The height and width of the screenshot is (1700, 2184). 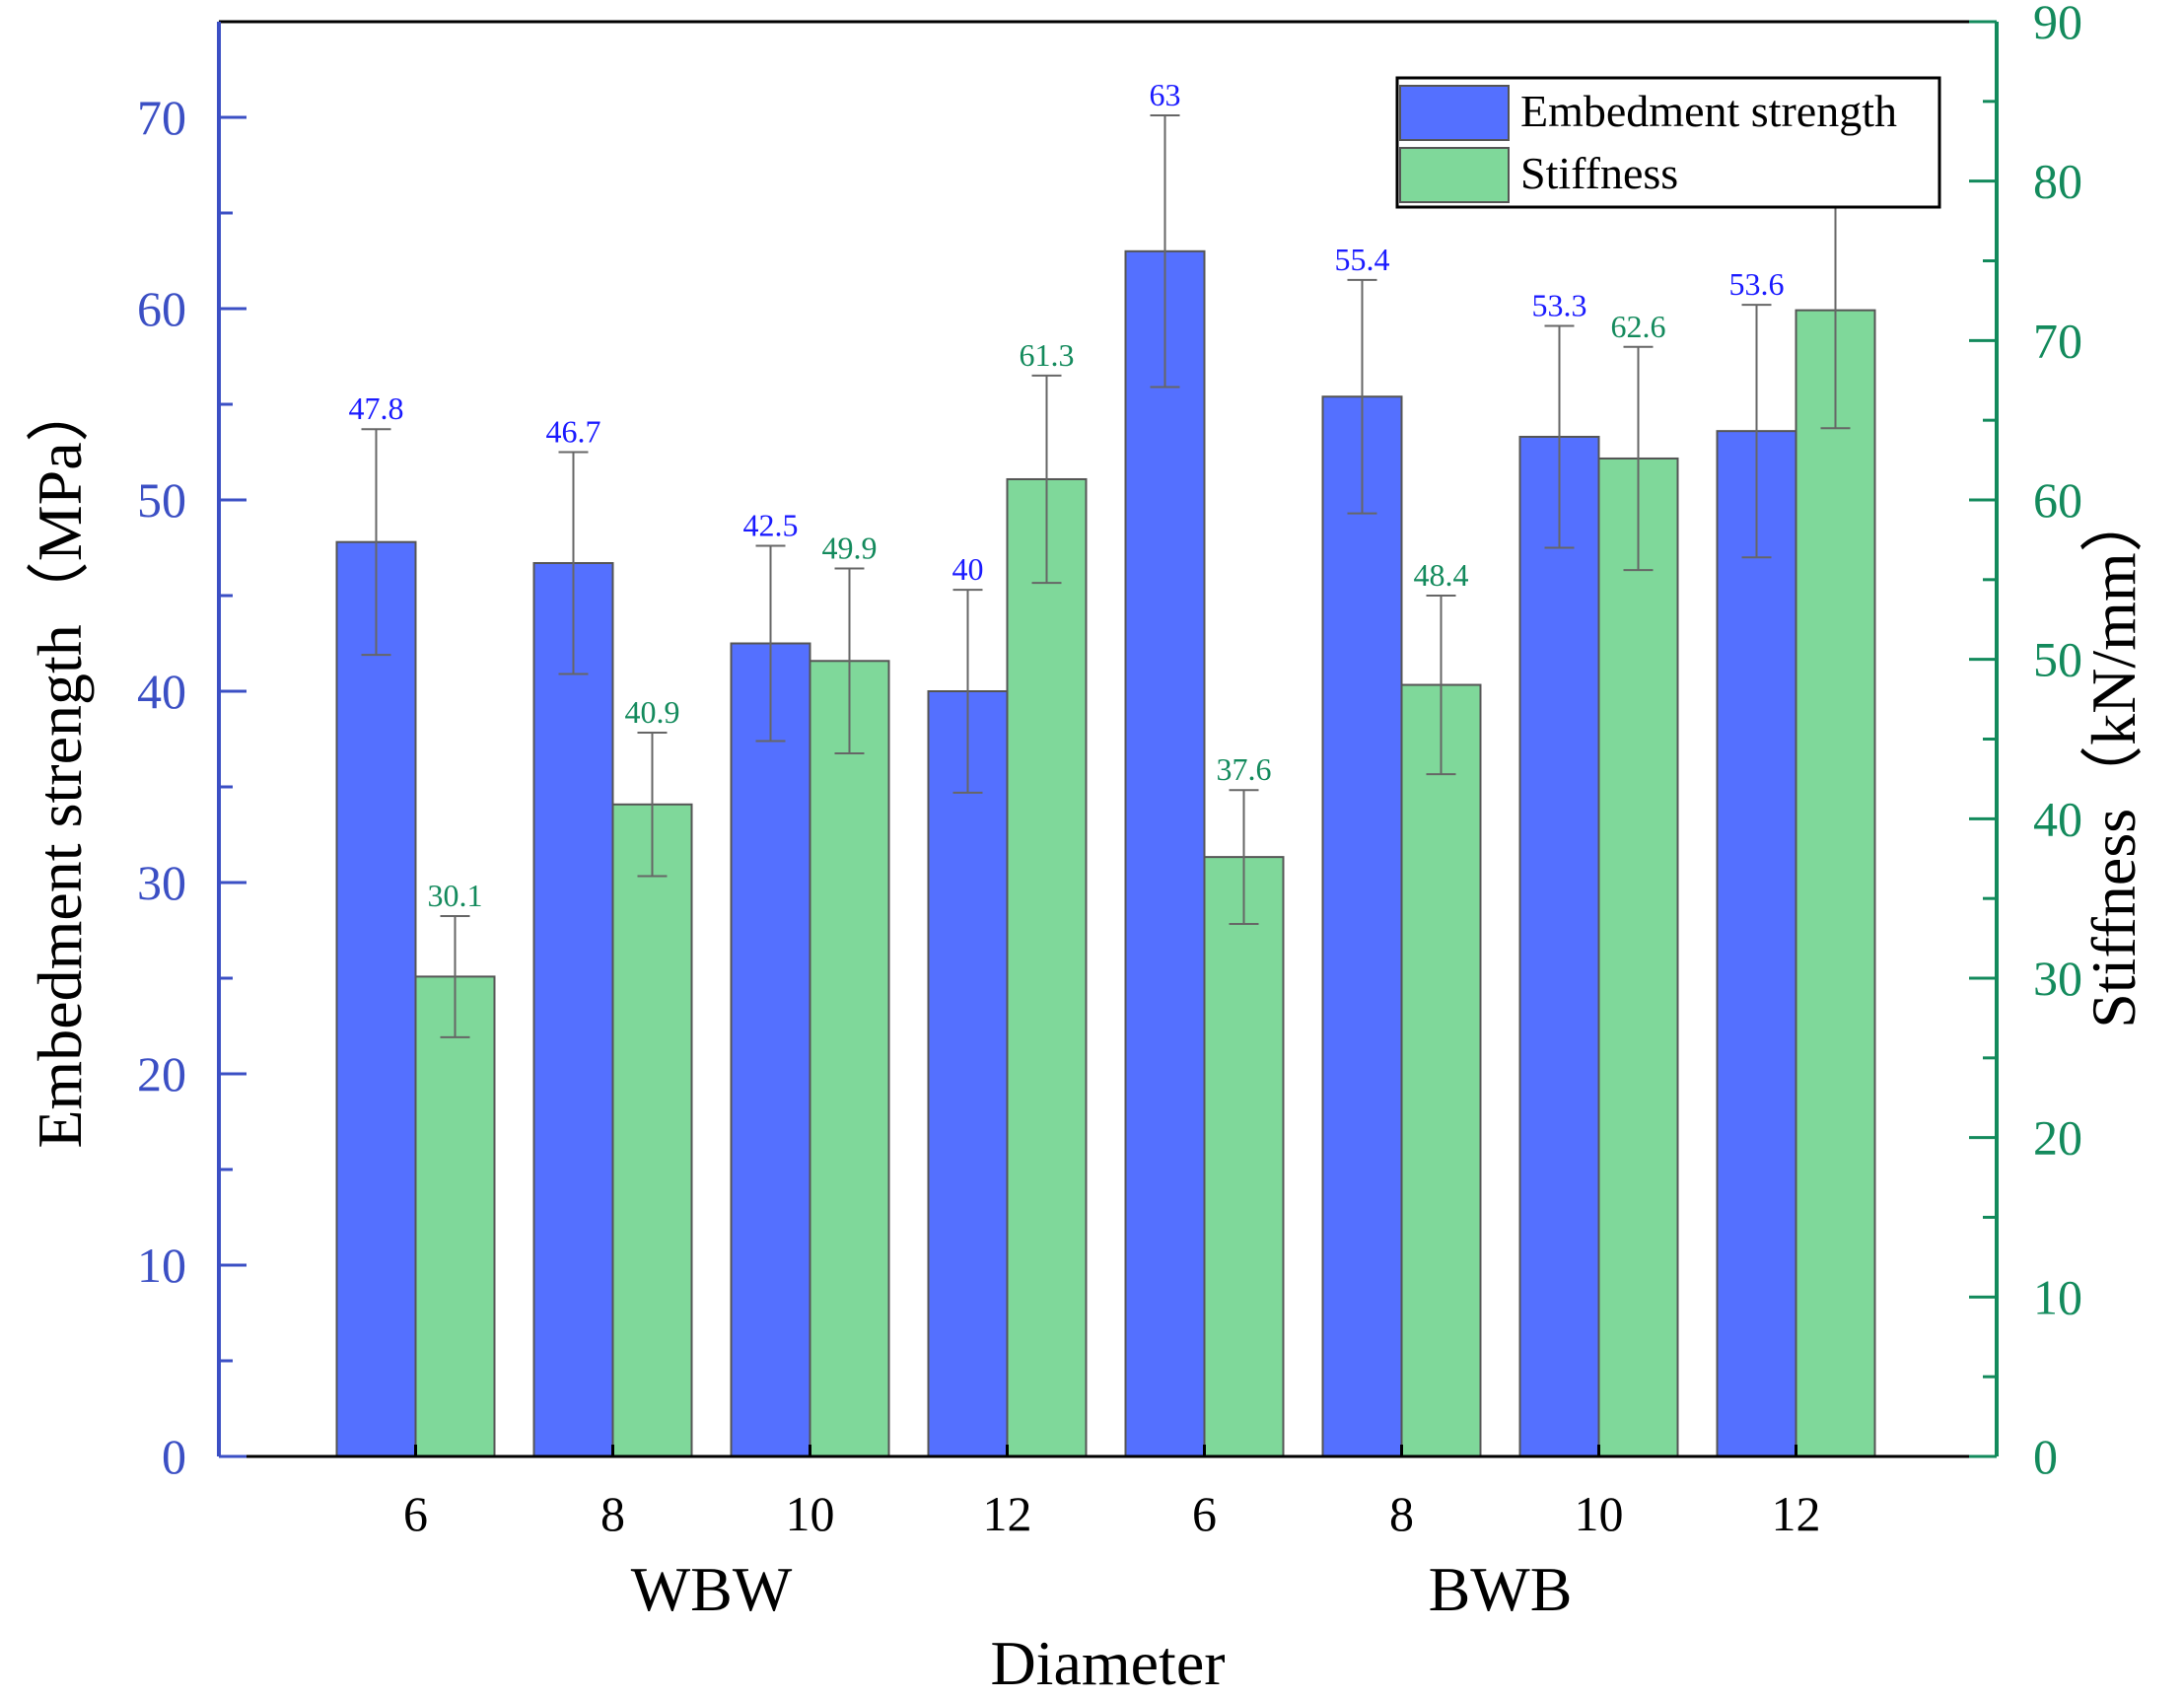 I want to click on group-label: WBW, so click(x=712, y=1589).